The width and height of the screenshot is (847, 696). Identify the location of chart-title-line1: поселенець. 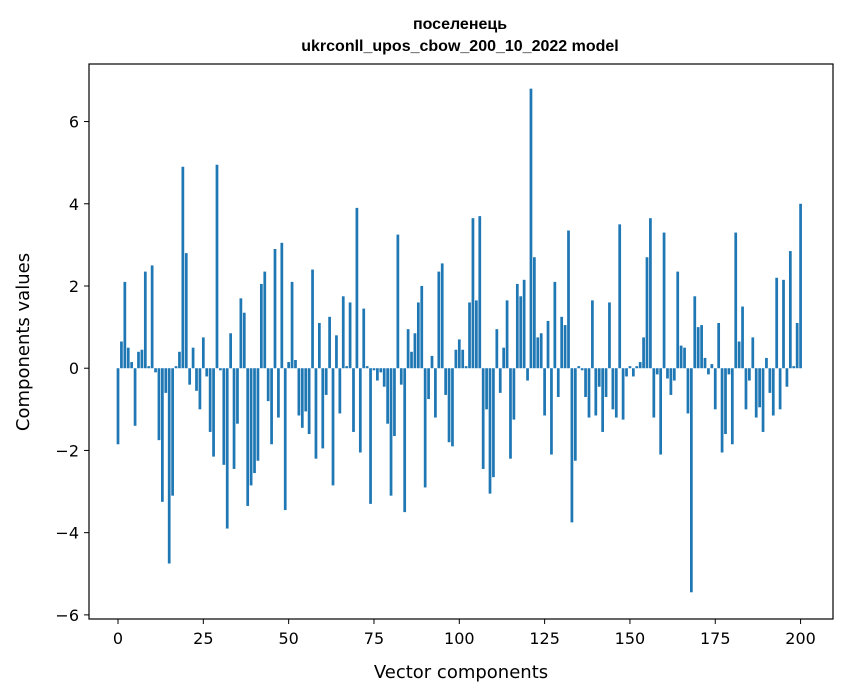
(460, 24).